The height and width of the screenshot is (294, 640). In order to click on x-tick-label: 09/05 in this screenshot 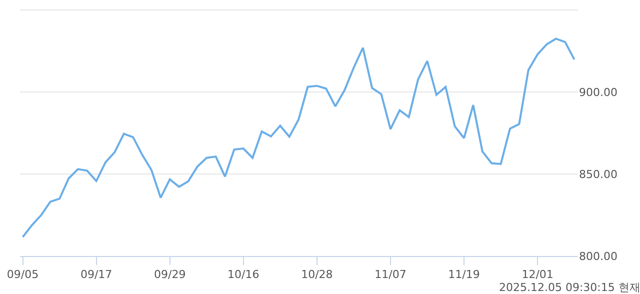, I will do `click(22, 275)`.